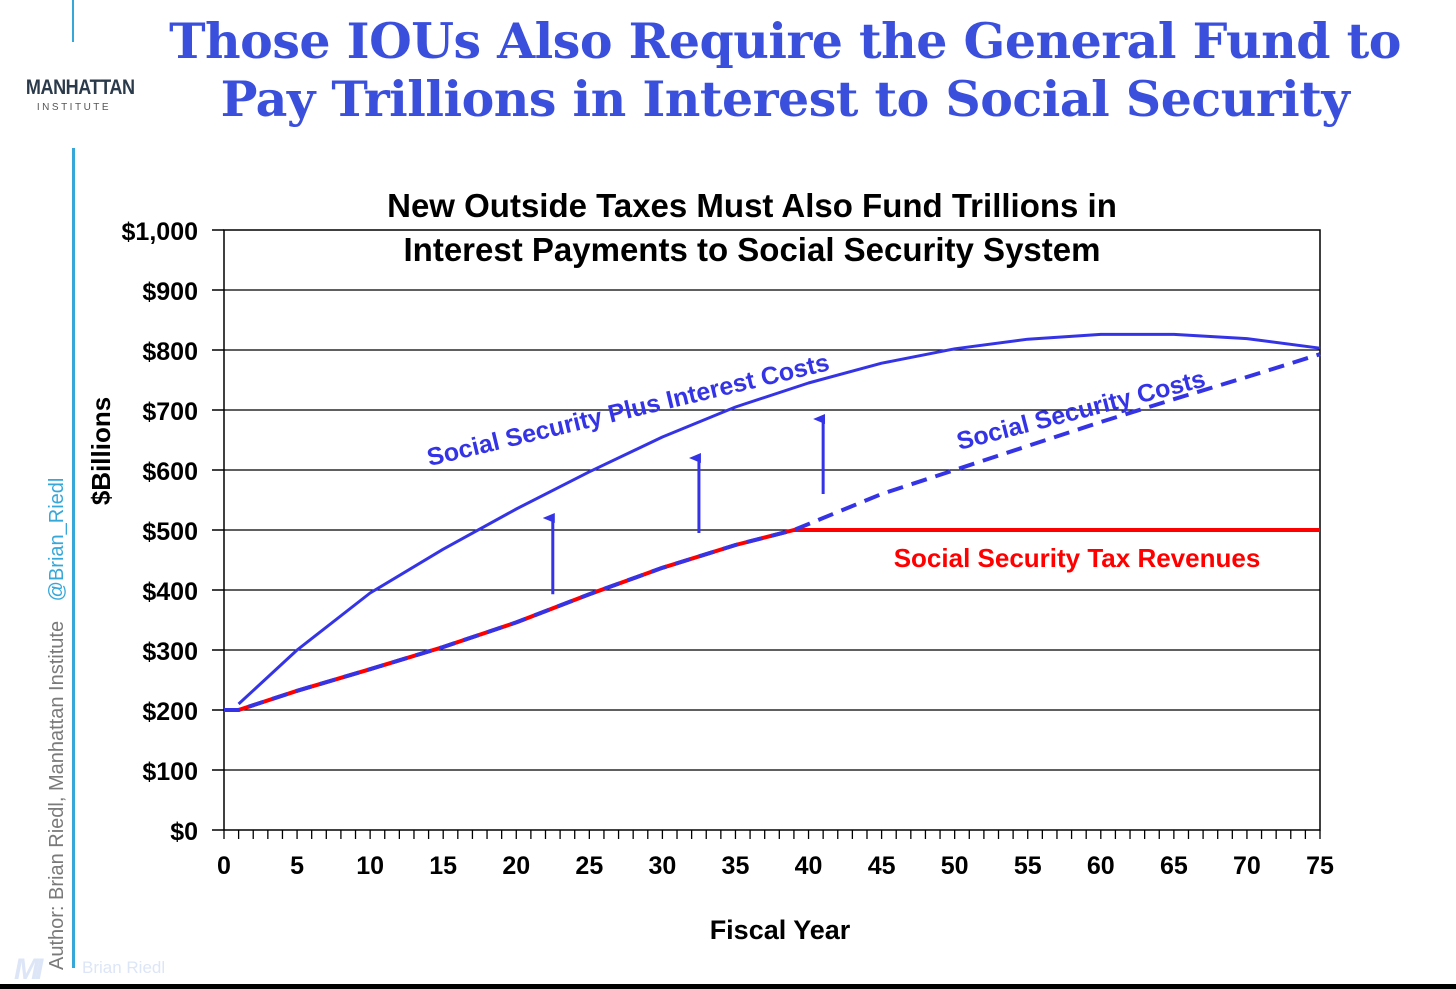  I want to click on manhattan-institute-logo: MANHATTAN INSTITUTE, so click(76, 94).